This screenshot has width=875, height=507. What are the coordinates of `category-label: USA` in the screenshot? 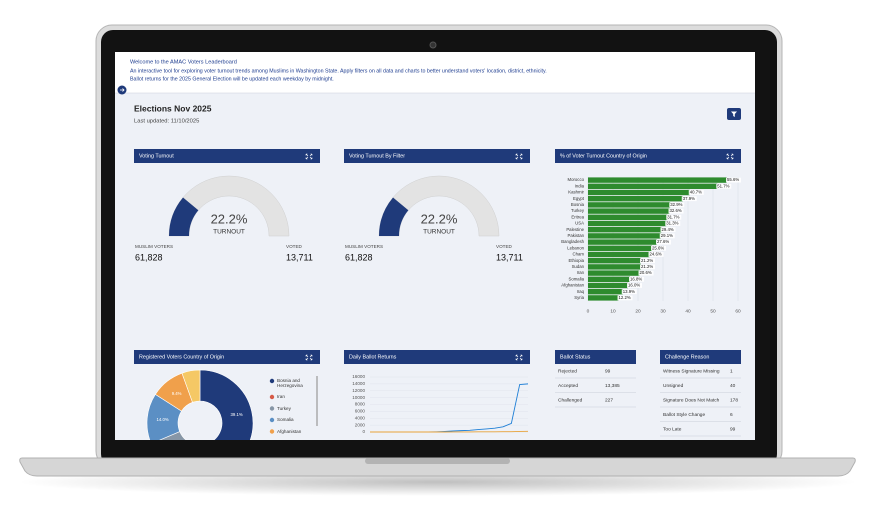 It's located at (579, 223).